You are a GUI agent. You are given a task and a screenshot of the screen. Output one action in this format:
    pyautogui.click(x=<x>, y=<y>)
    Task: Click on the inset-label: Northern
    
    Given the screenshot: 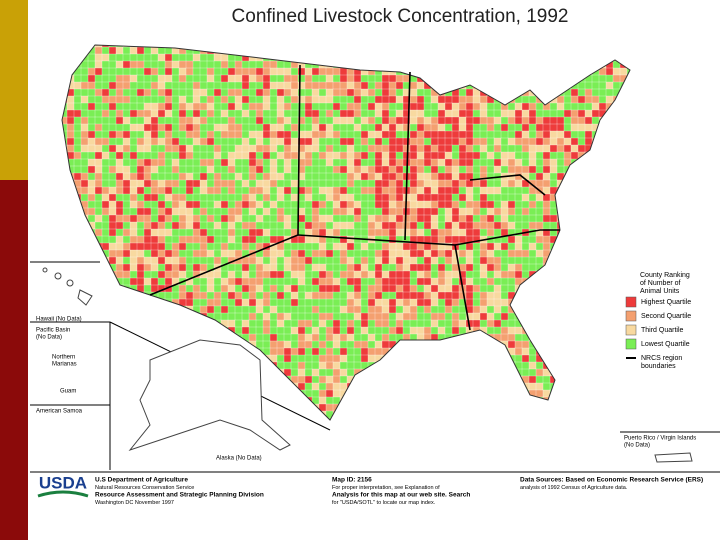 What is the action you would take?
    pyautogui.click(x=63, y=358)
    